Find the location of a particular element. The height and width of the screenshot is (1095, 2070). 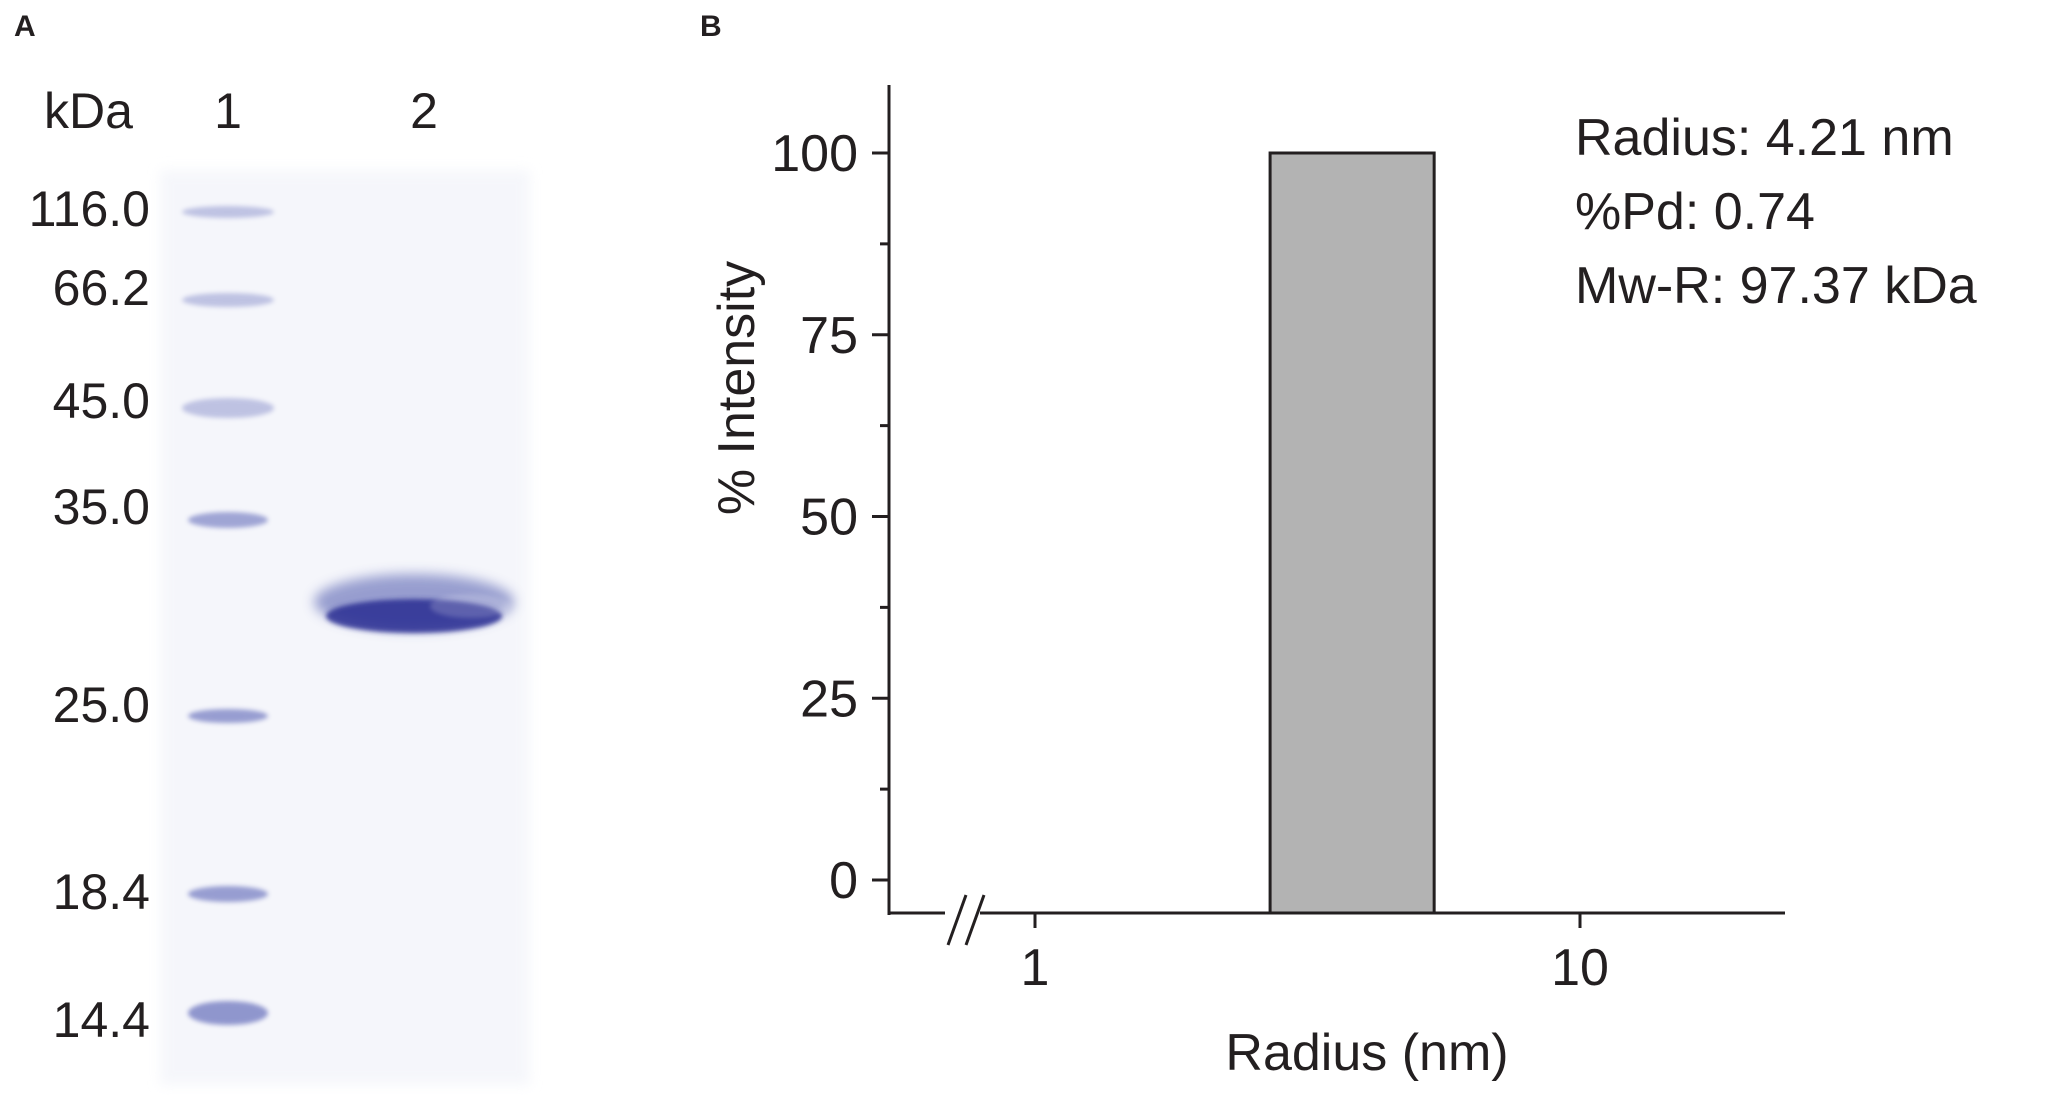

lane-1-label: 1 is located at coordinates (228, 111).